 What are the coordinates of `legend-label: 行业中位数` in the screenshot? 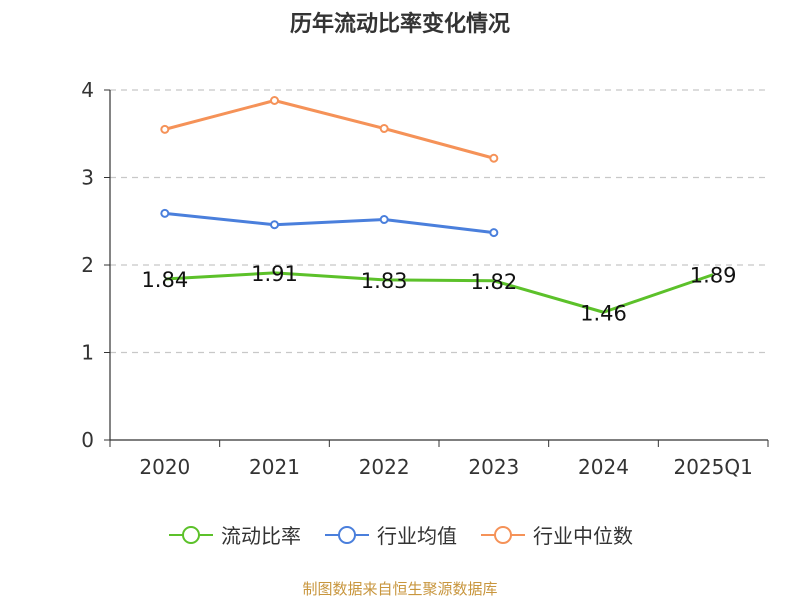 It's located at (583, 536).